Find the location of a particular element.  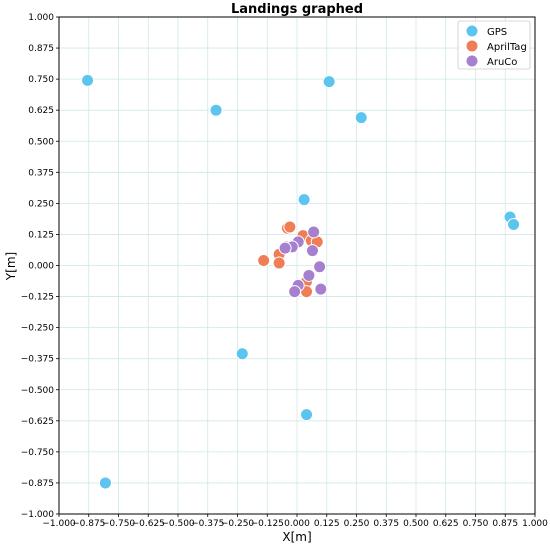

x-tick-label: −0.375 is located at coordinates (207, 524).